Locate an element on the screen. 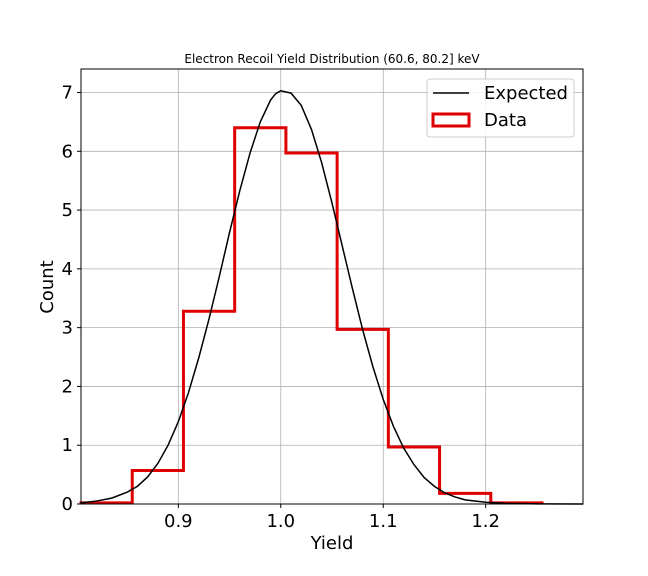  legend: Expected Data is located at coordinates (500, 108).